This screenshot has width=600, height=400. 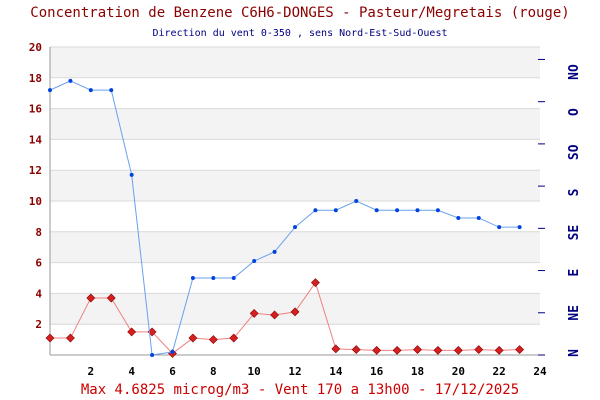 I want to click on y-tick-label: 20, so click(x=35, y=47).